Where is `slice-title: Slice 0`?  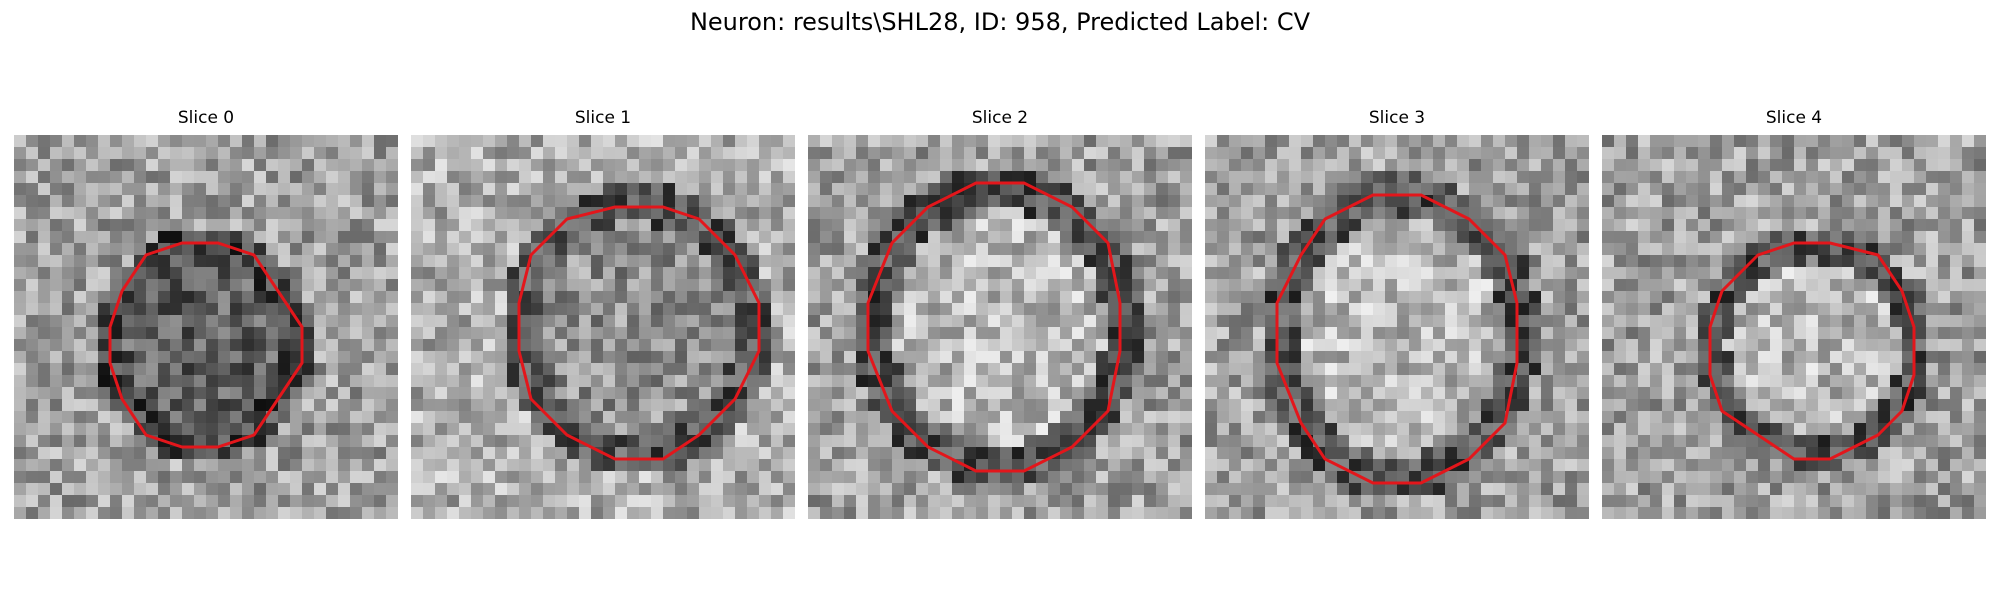 slice-title: Slice 0 is located at coordinates (206, 118).